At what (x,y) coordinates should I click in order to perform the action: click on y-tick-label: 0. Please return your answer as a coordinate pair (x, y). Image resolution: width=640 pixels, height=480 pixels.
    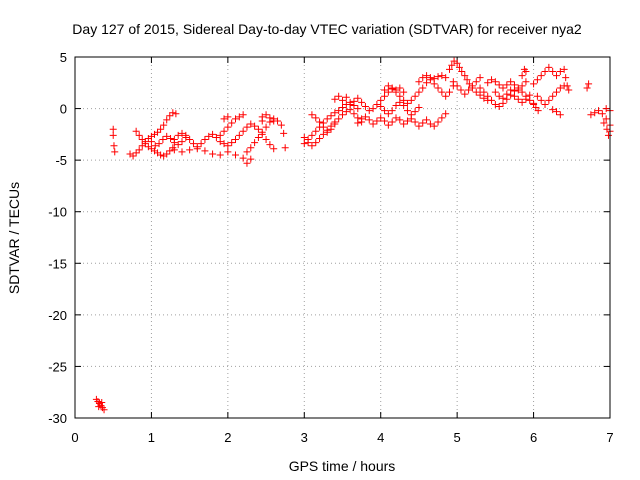
    Looking at the image, I should click on (63, 109).